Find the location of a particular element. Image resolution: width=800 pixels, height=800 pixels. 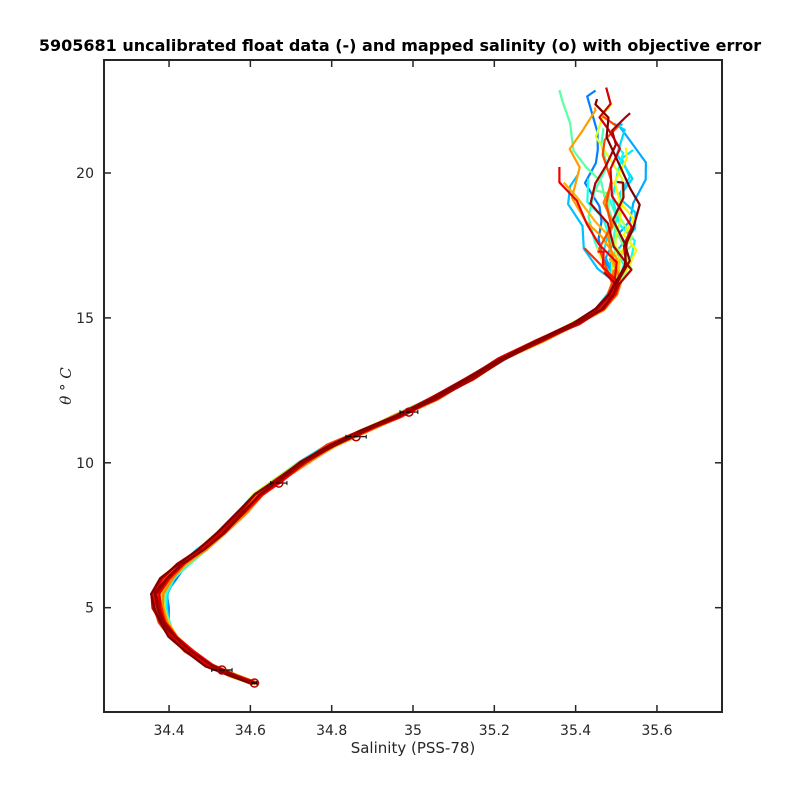

y-tick-label: 15 is located at coordinates (85, 319).